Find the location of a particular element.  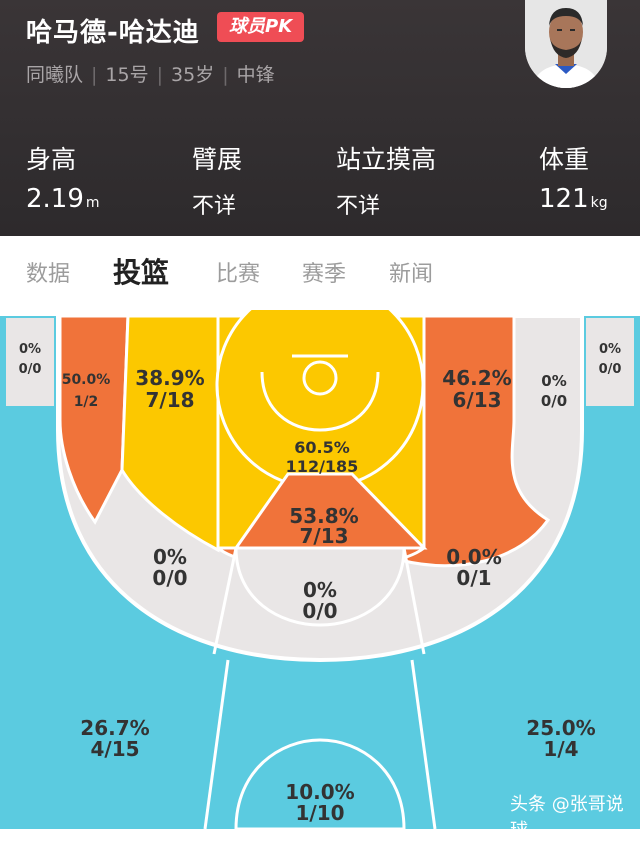

zone-top-key is located at coordinates (320, 586).